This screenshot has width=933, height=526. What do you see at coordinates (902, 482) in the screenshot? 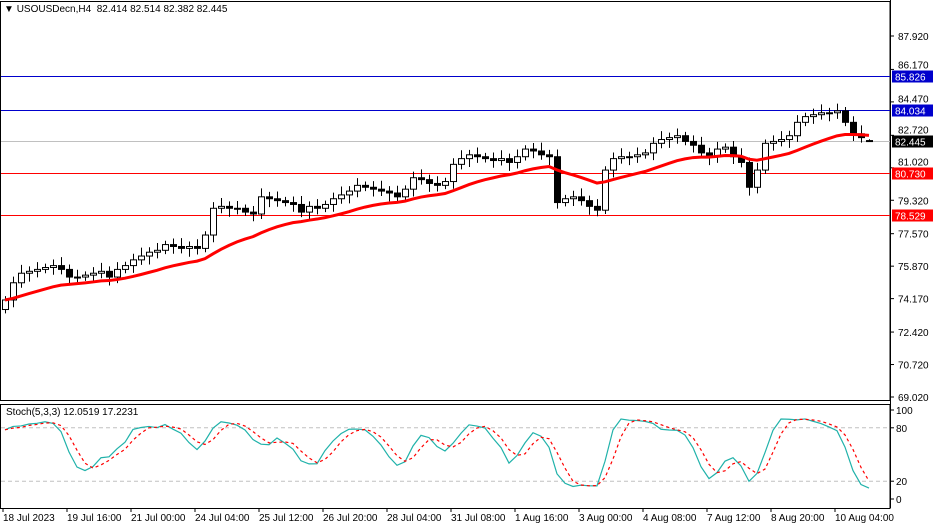
I see `stochastic-tick-label: 20` at bounding box center [902, 482].